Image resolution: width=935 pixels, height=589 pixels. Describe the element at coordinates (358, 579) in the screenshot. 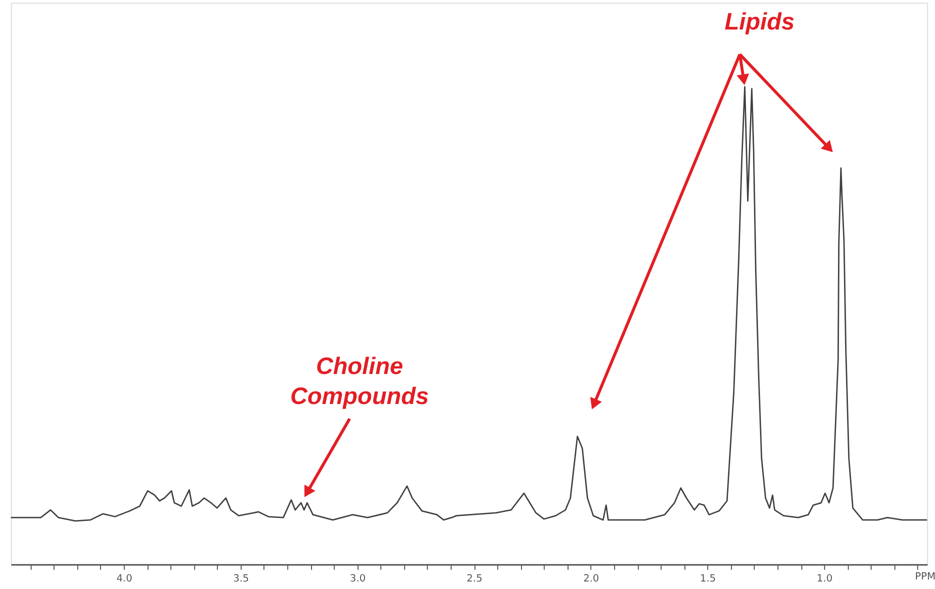

I see `x-tick-label: 3.0` at that location.